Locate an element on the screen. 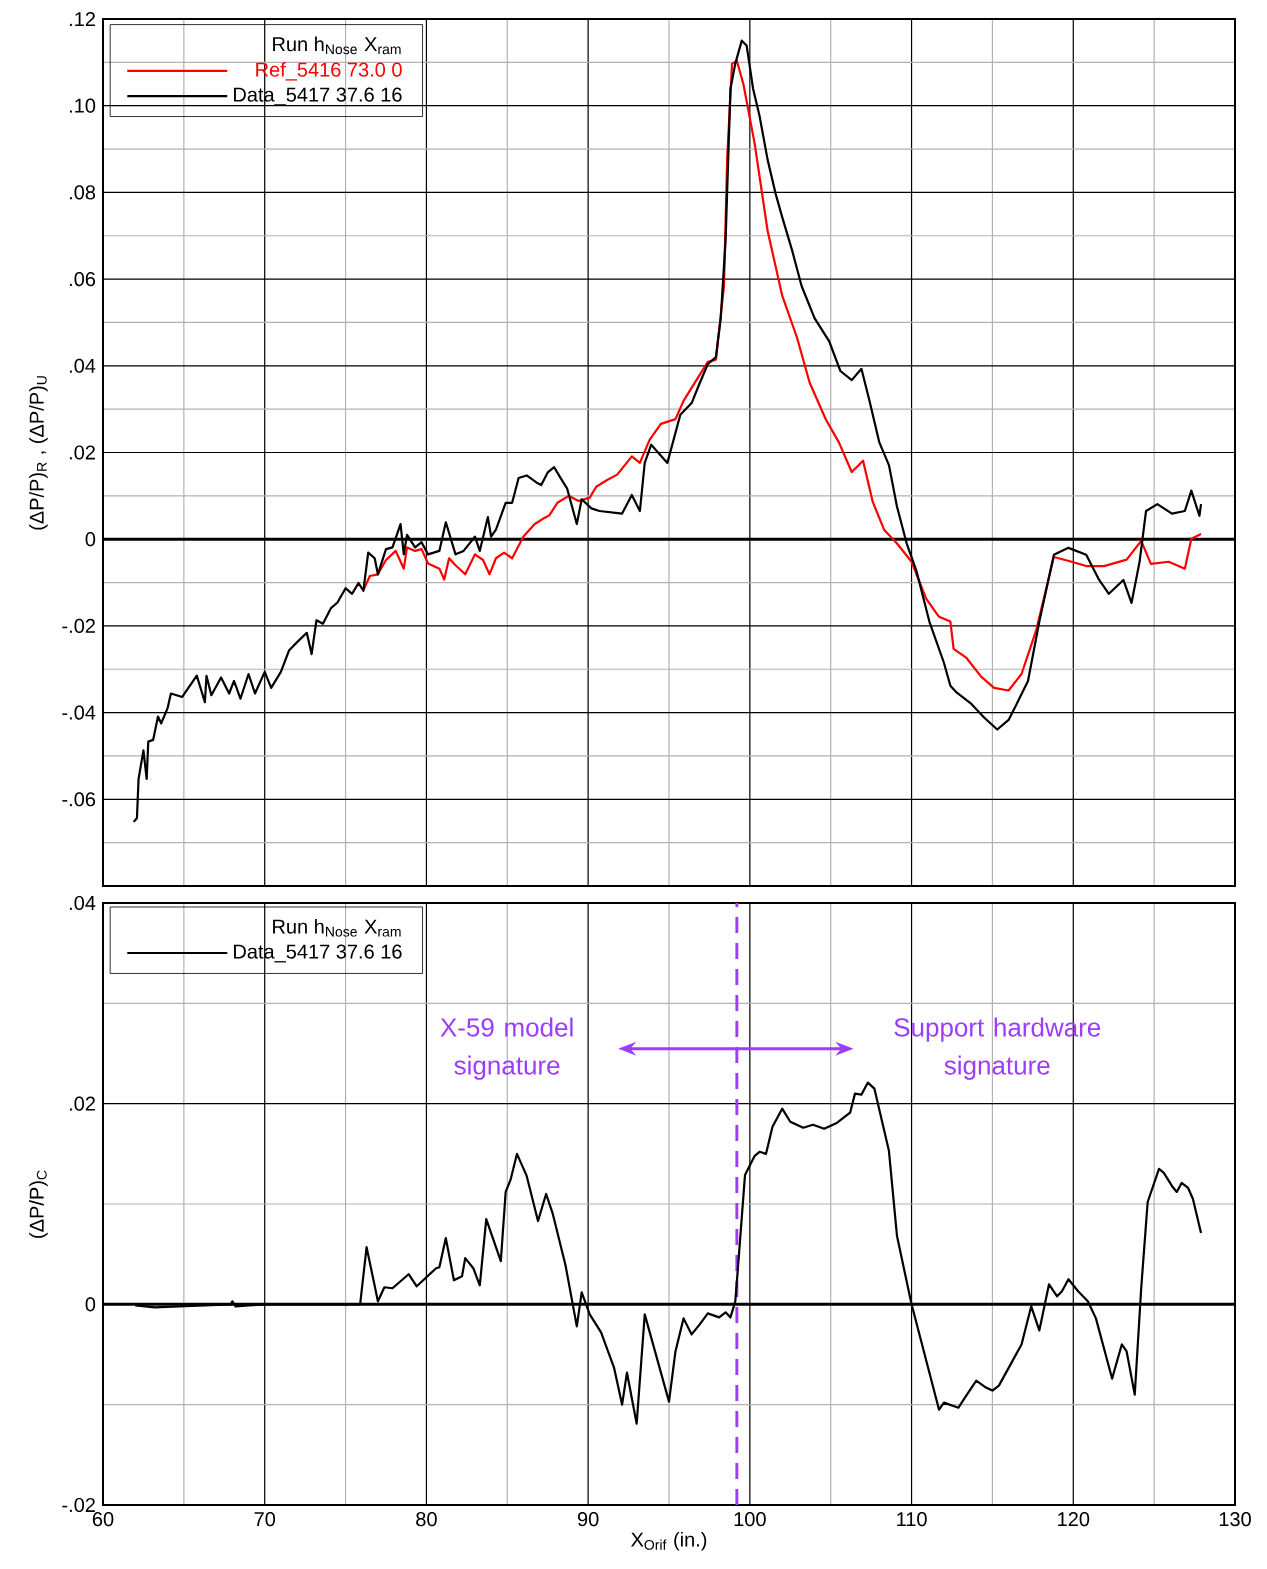 This screenshot has height=1569, width=1267. y-axis-title: (ΔP/P)$_{C}$ is located at coordinates (38, 1204).